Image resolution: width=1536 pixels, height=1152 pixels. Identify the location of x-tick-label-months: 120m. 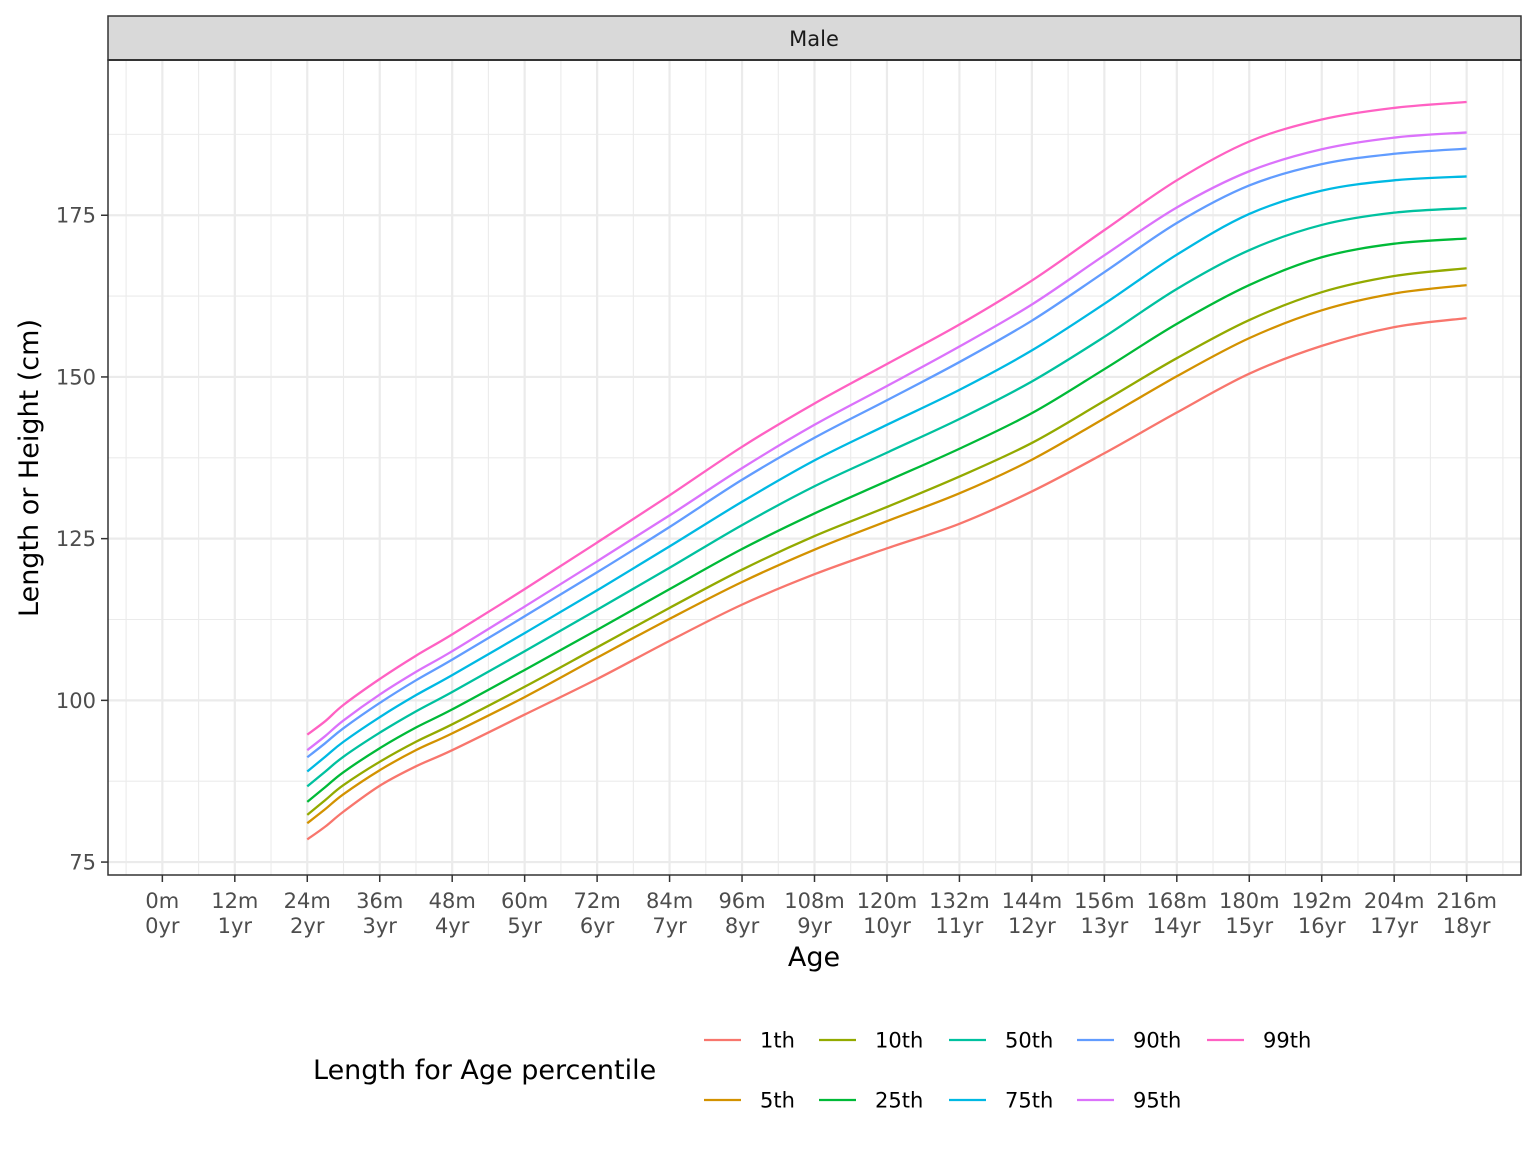
(887, 901).